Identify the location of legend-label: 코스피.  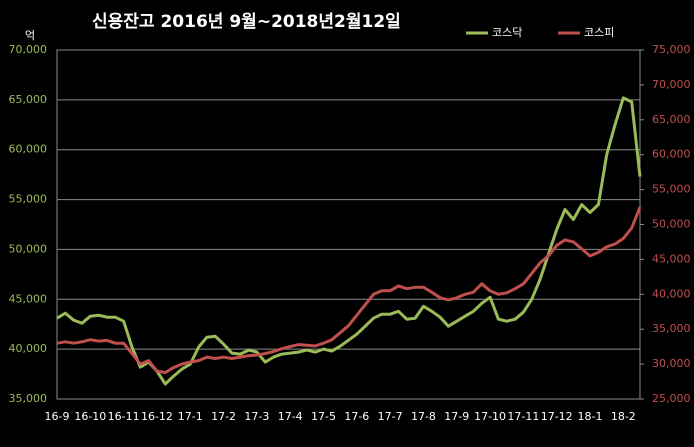
(599, 32).